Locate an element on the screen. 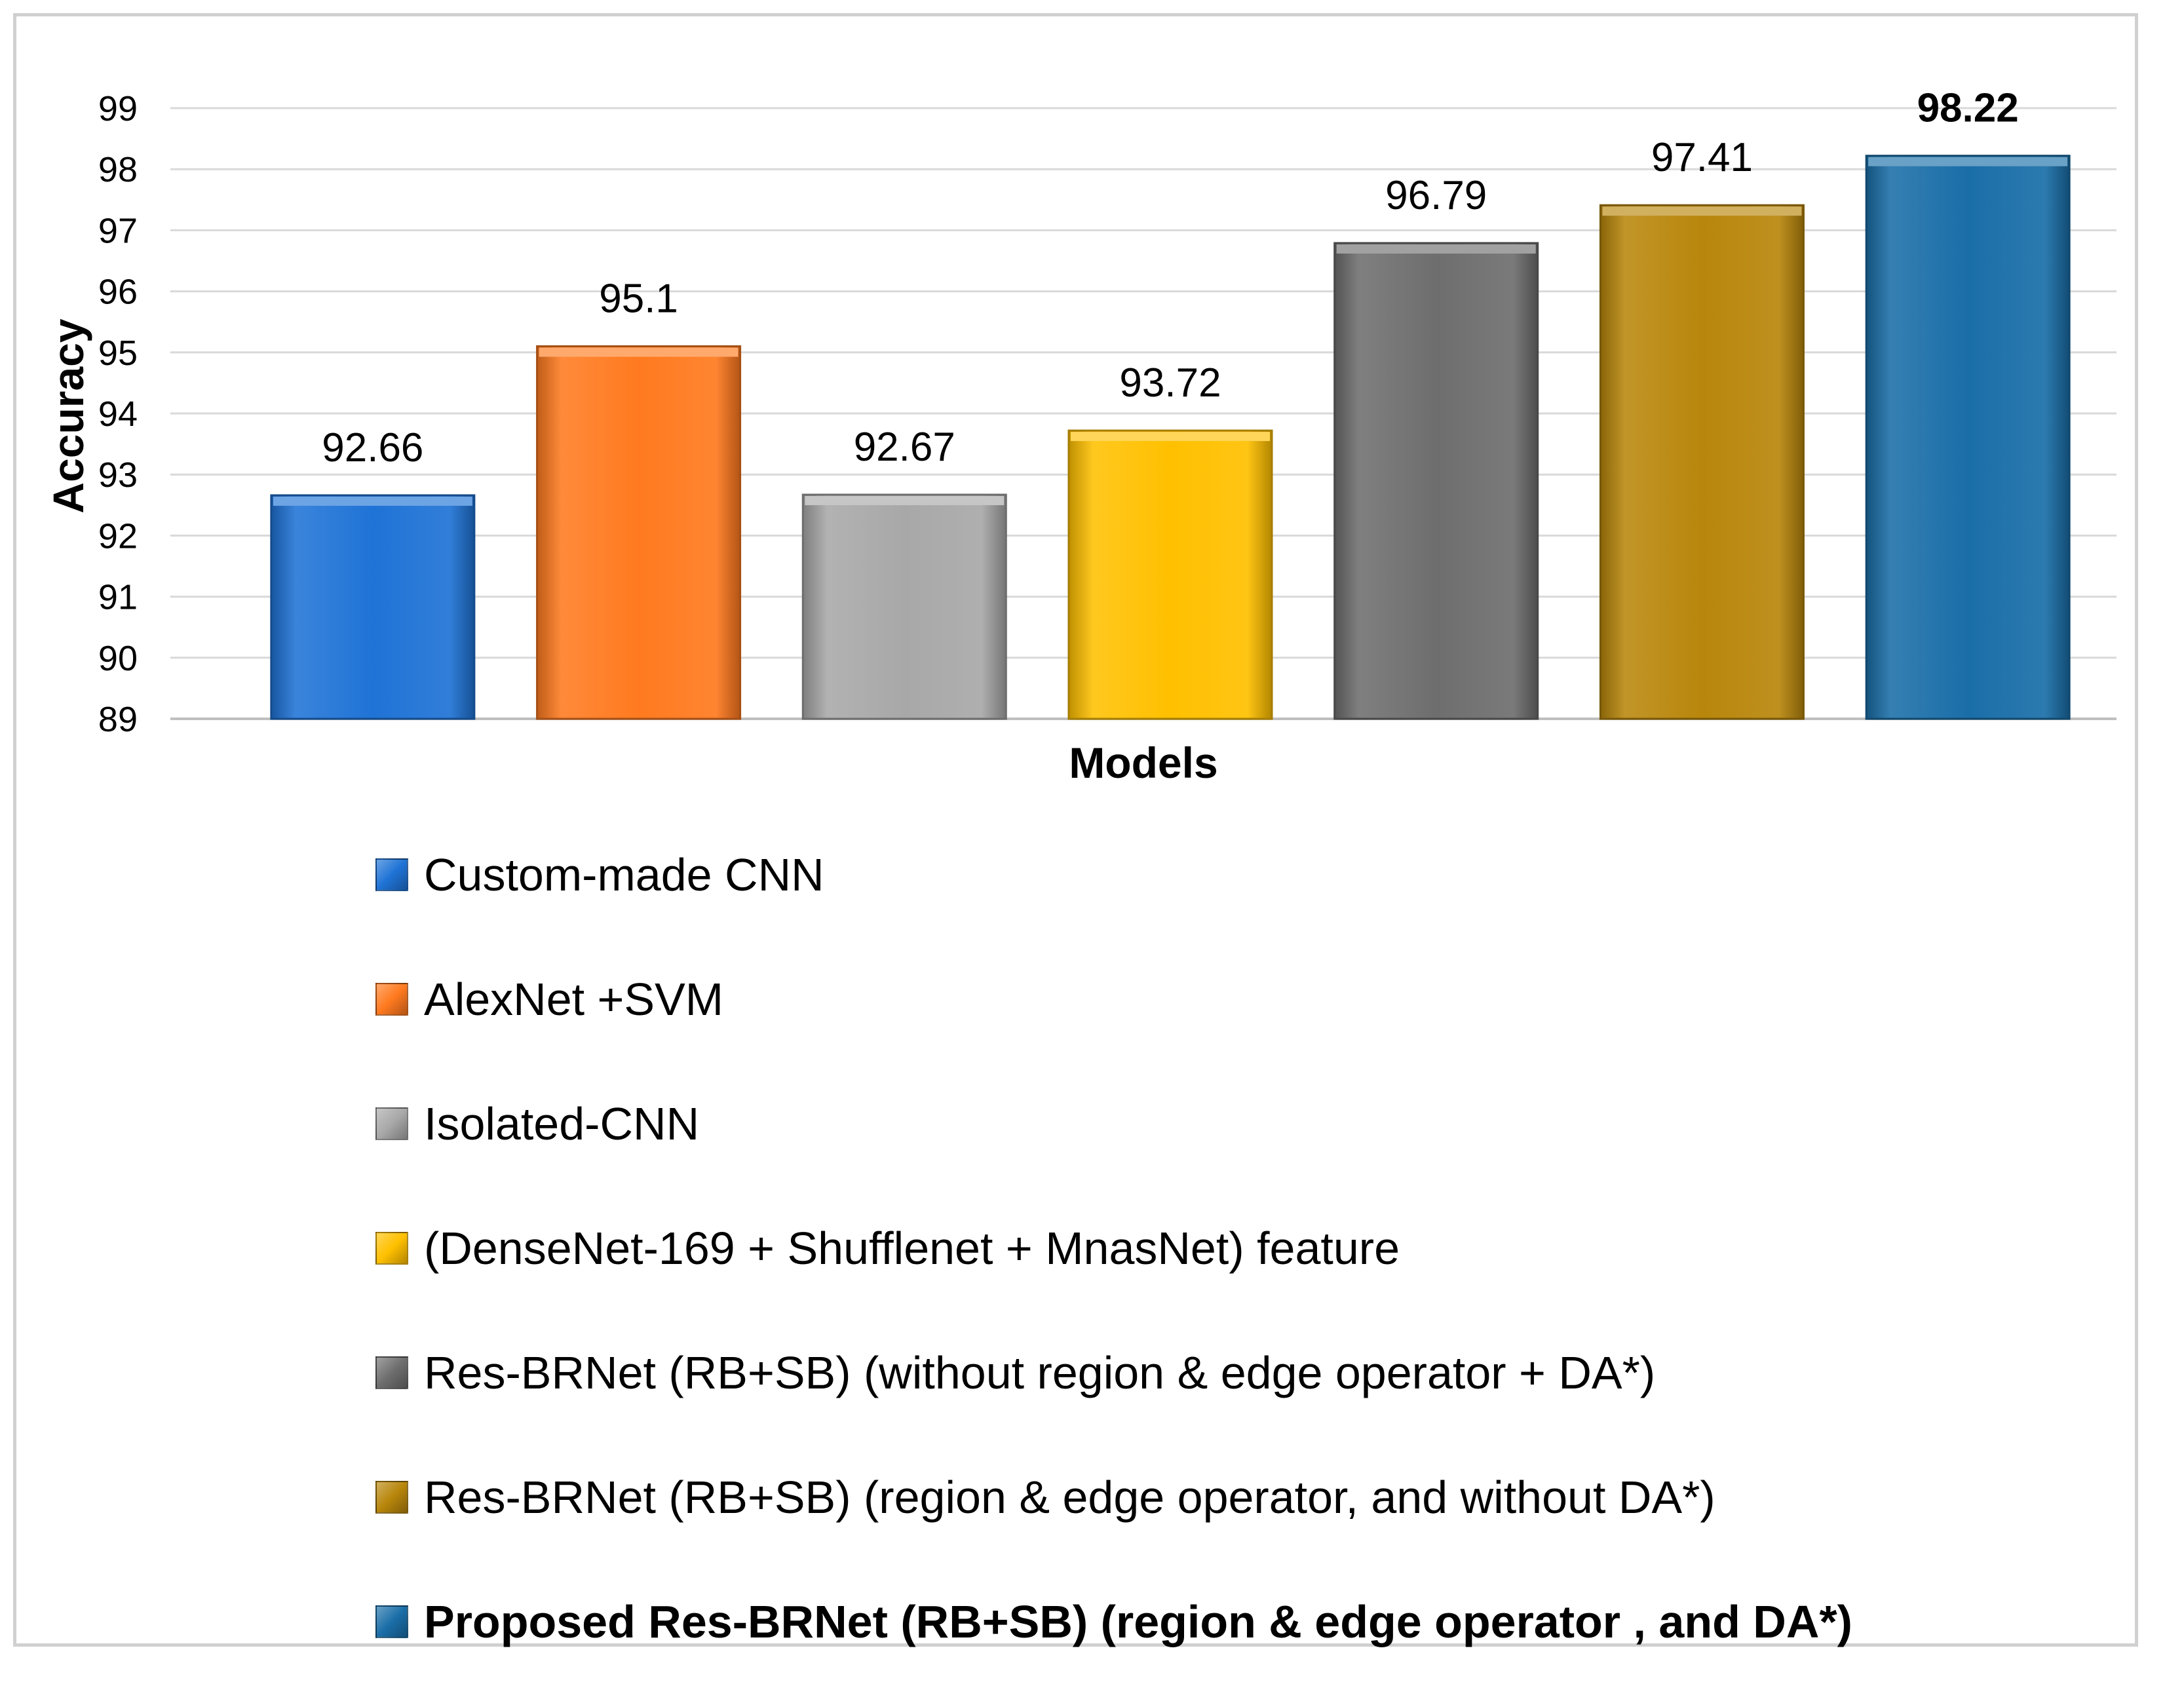  y-tick-label: 95 is located at coordinates (118, 353).